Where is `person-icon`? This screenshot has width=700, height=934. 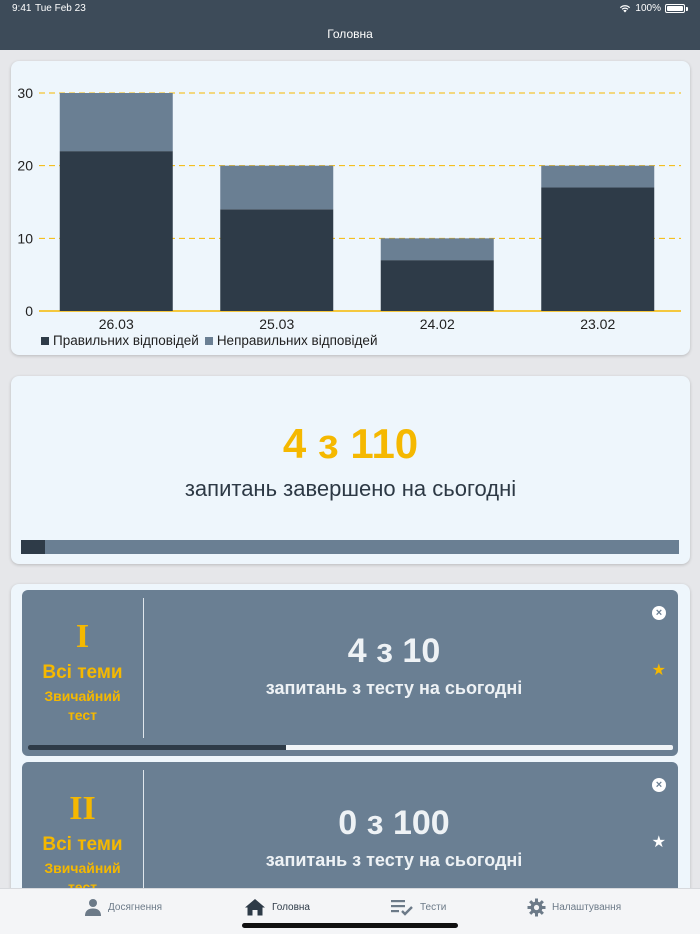
person-icon is located at coordinates (93, 907).